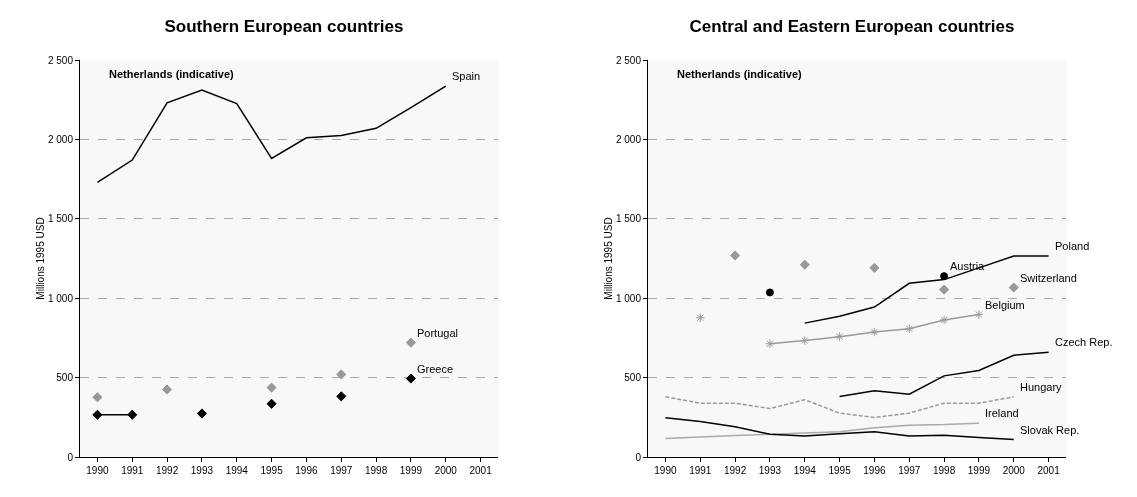 This screenshot has width=1137, height=497. I want to click on series-label: Belgium, so click(1005, 305).